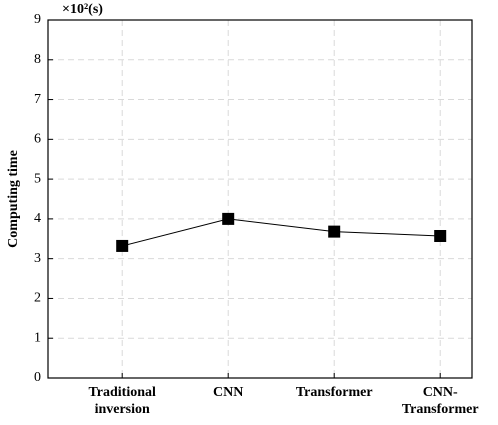  What do you see at coordinates (440, 401) in the screenshot?
I see `x-tick-label: CNN-Transformer` at bounding box center [440, 401].